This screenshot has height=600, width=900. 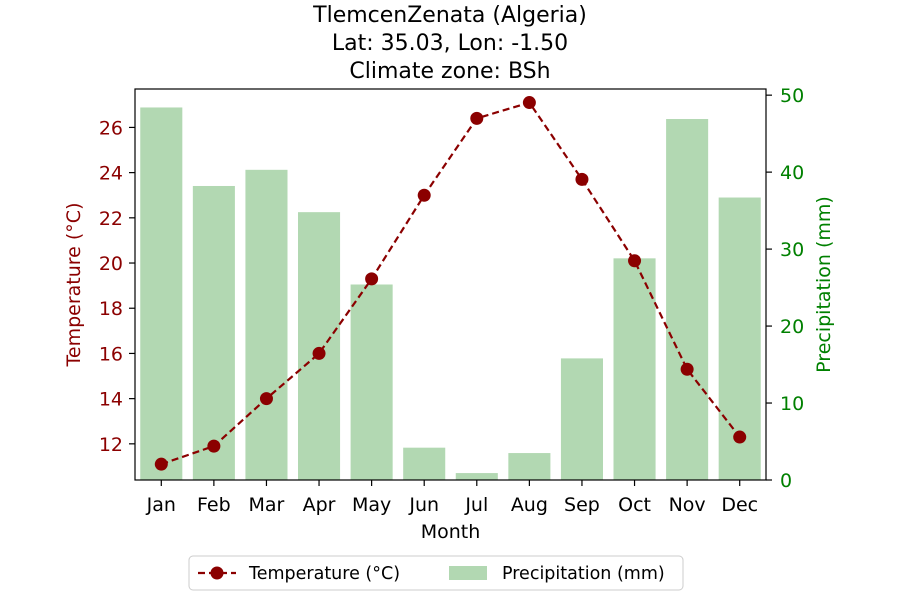 What do you see at coordinates (267, 505) in the screenshot?
I see `x-tick-label-mar: Mar` at bounding box center [267, 505].